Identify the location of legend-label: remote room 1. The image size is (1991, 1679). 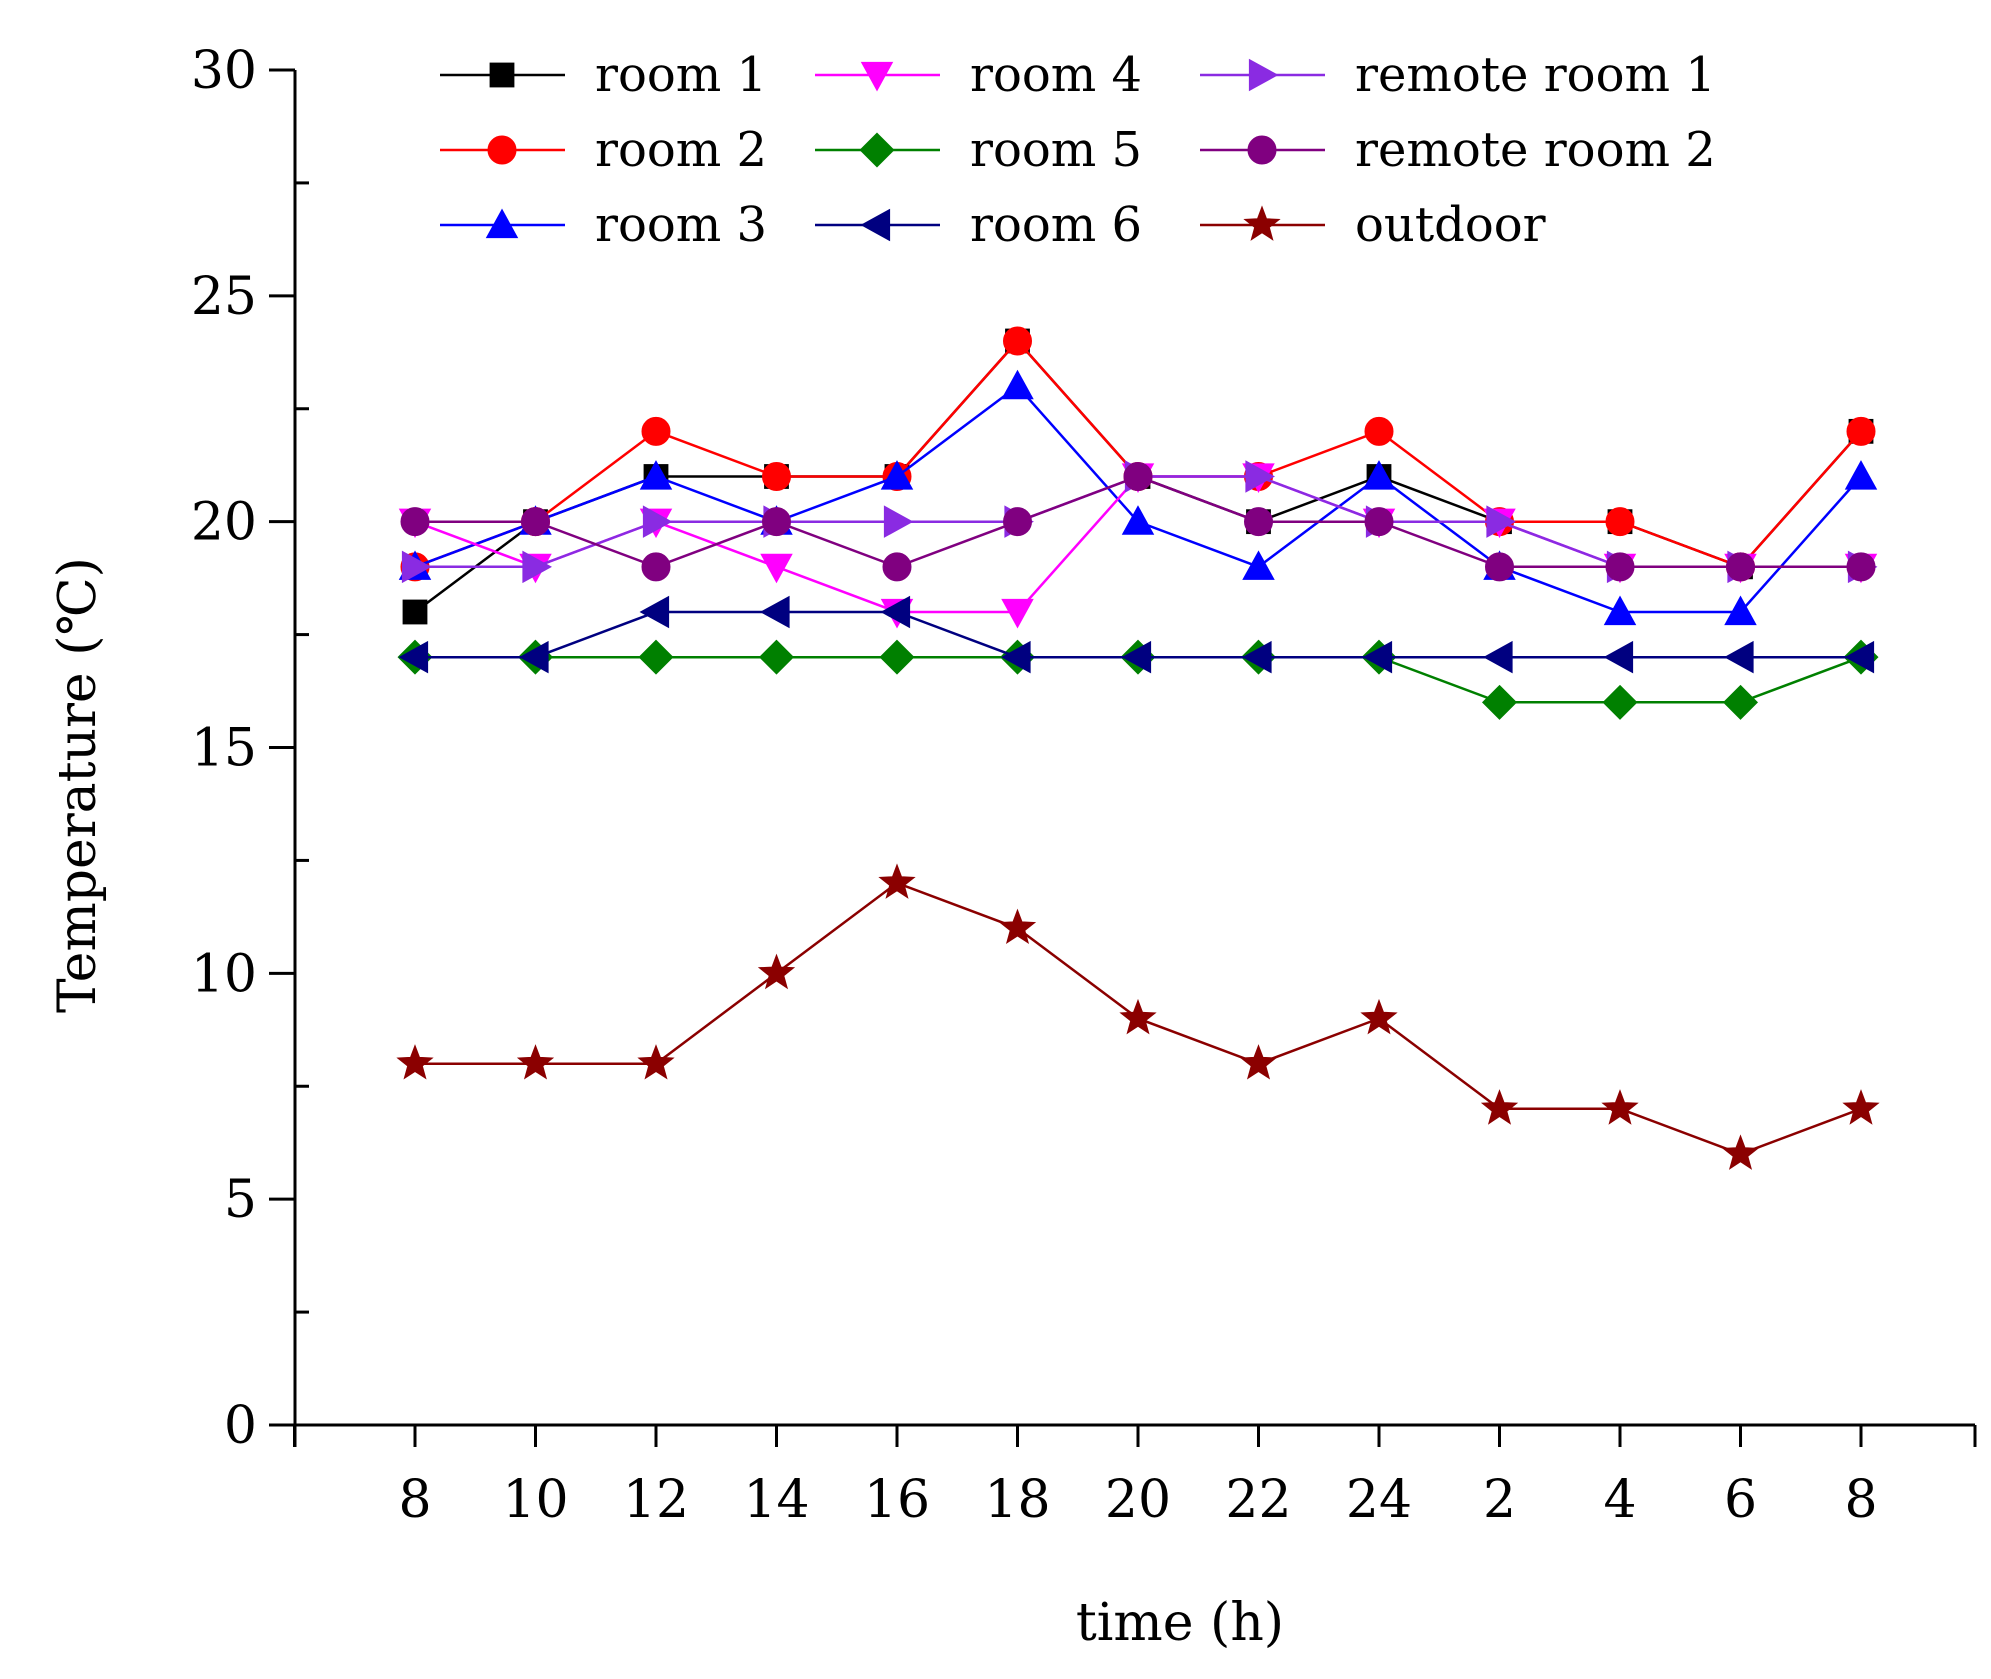
(1535, 75).